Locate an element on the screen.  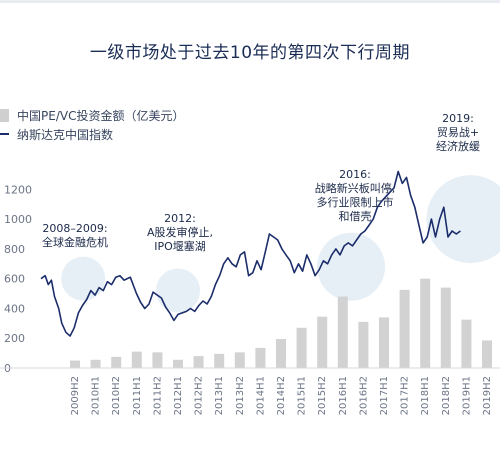
x-tick-label: 2016H2 is located at coordinates (363, 395).